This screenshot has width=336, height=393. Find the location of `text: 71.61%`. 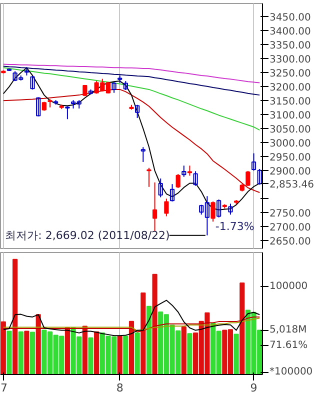

text: 71.61% is located at coordinates (289, 346).